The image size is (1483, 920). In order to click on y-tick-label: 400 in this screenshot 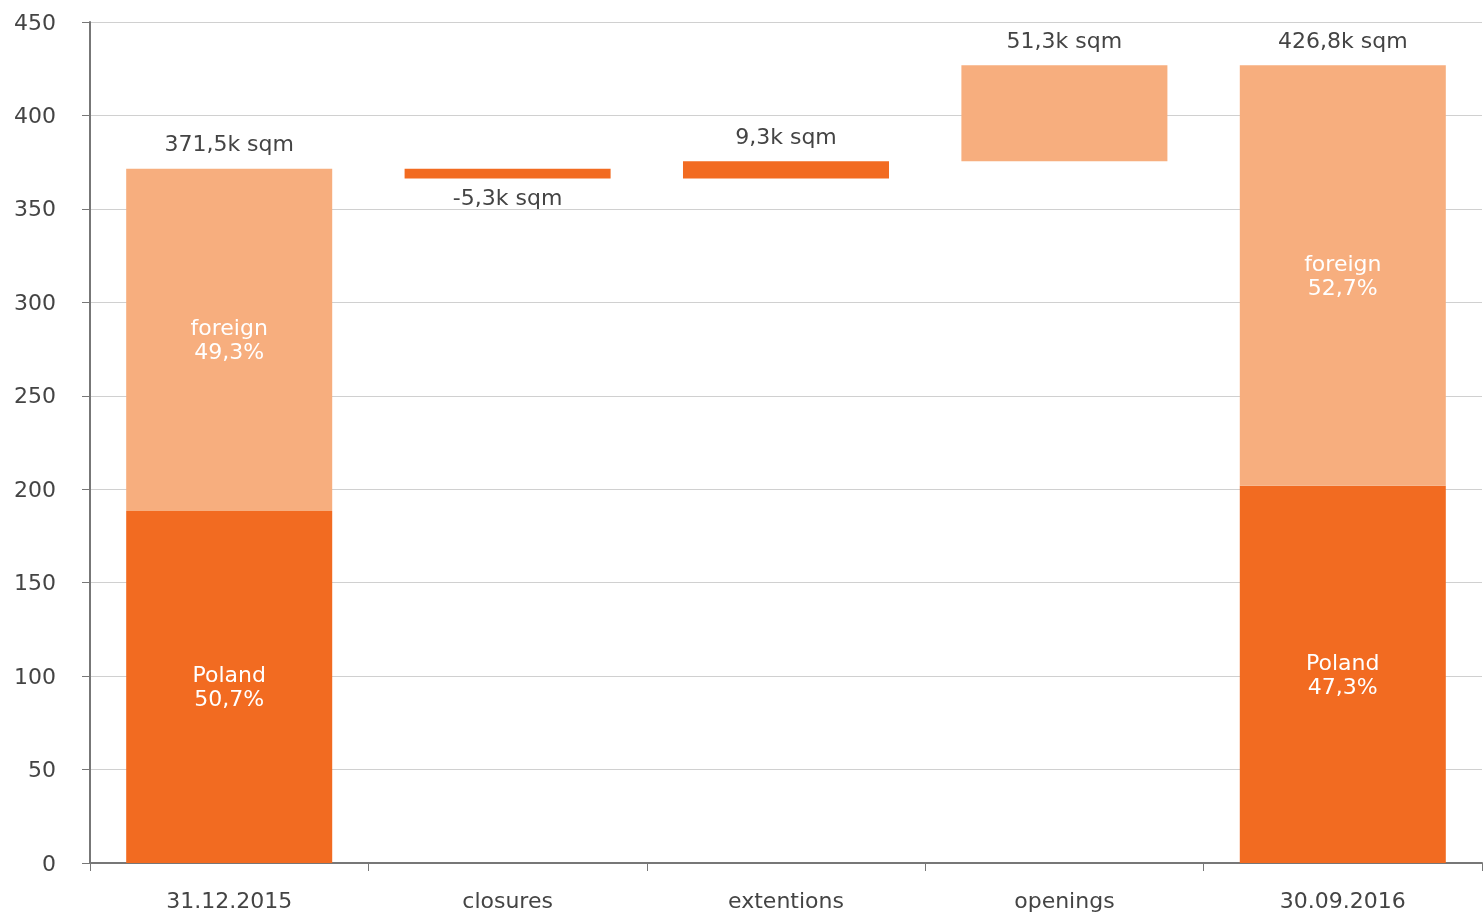, I will do `click(35, 115)`.